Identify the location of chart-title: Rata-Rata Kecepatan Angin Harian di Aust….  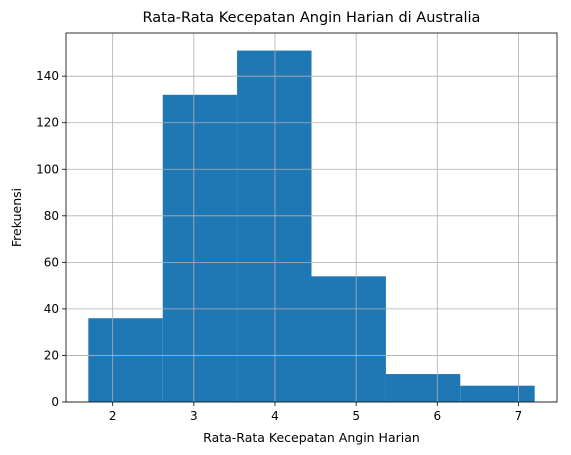
(312, 18).